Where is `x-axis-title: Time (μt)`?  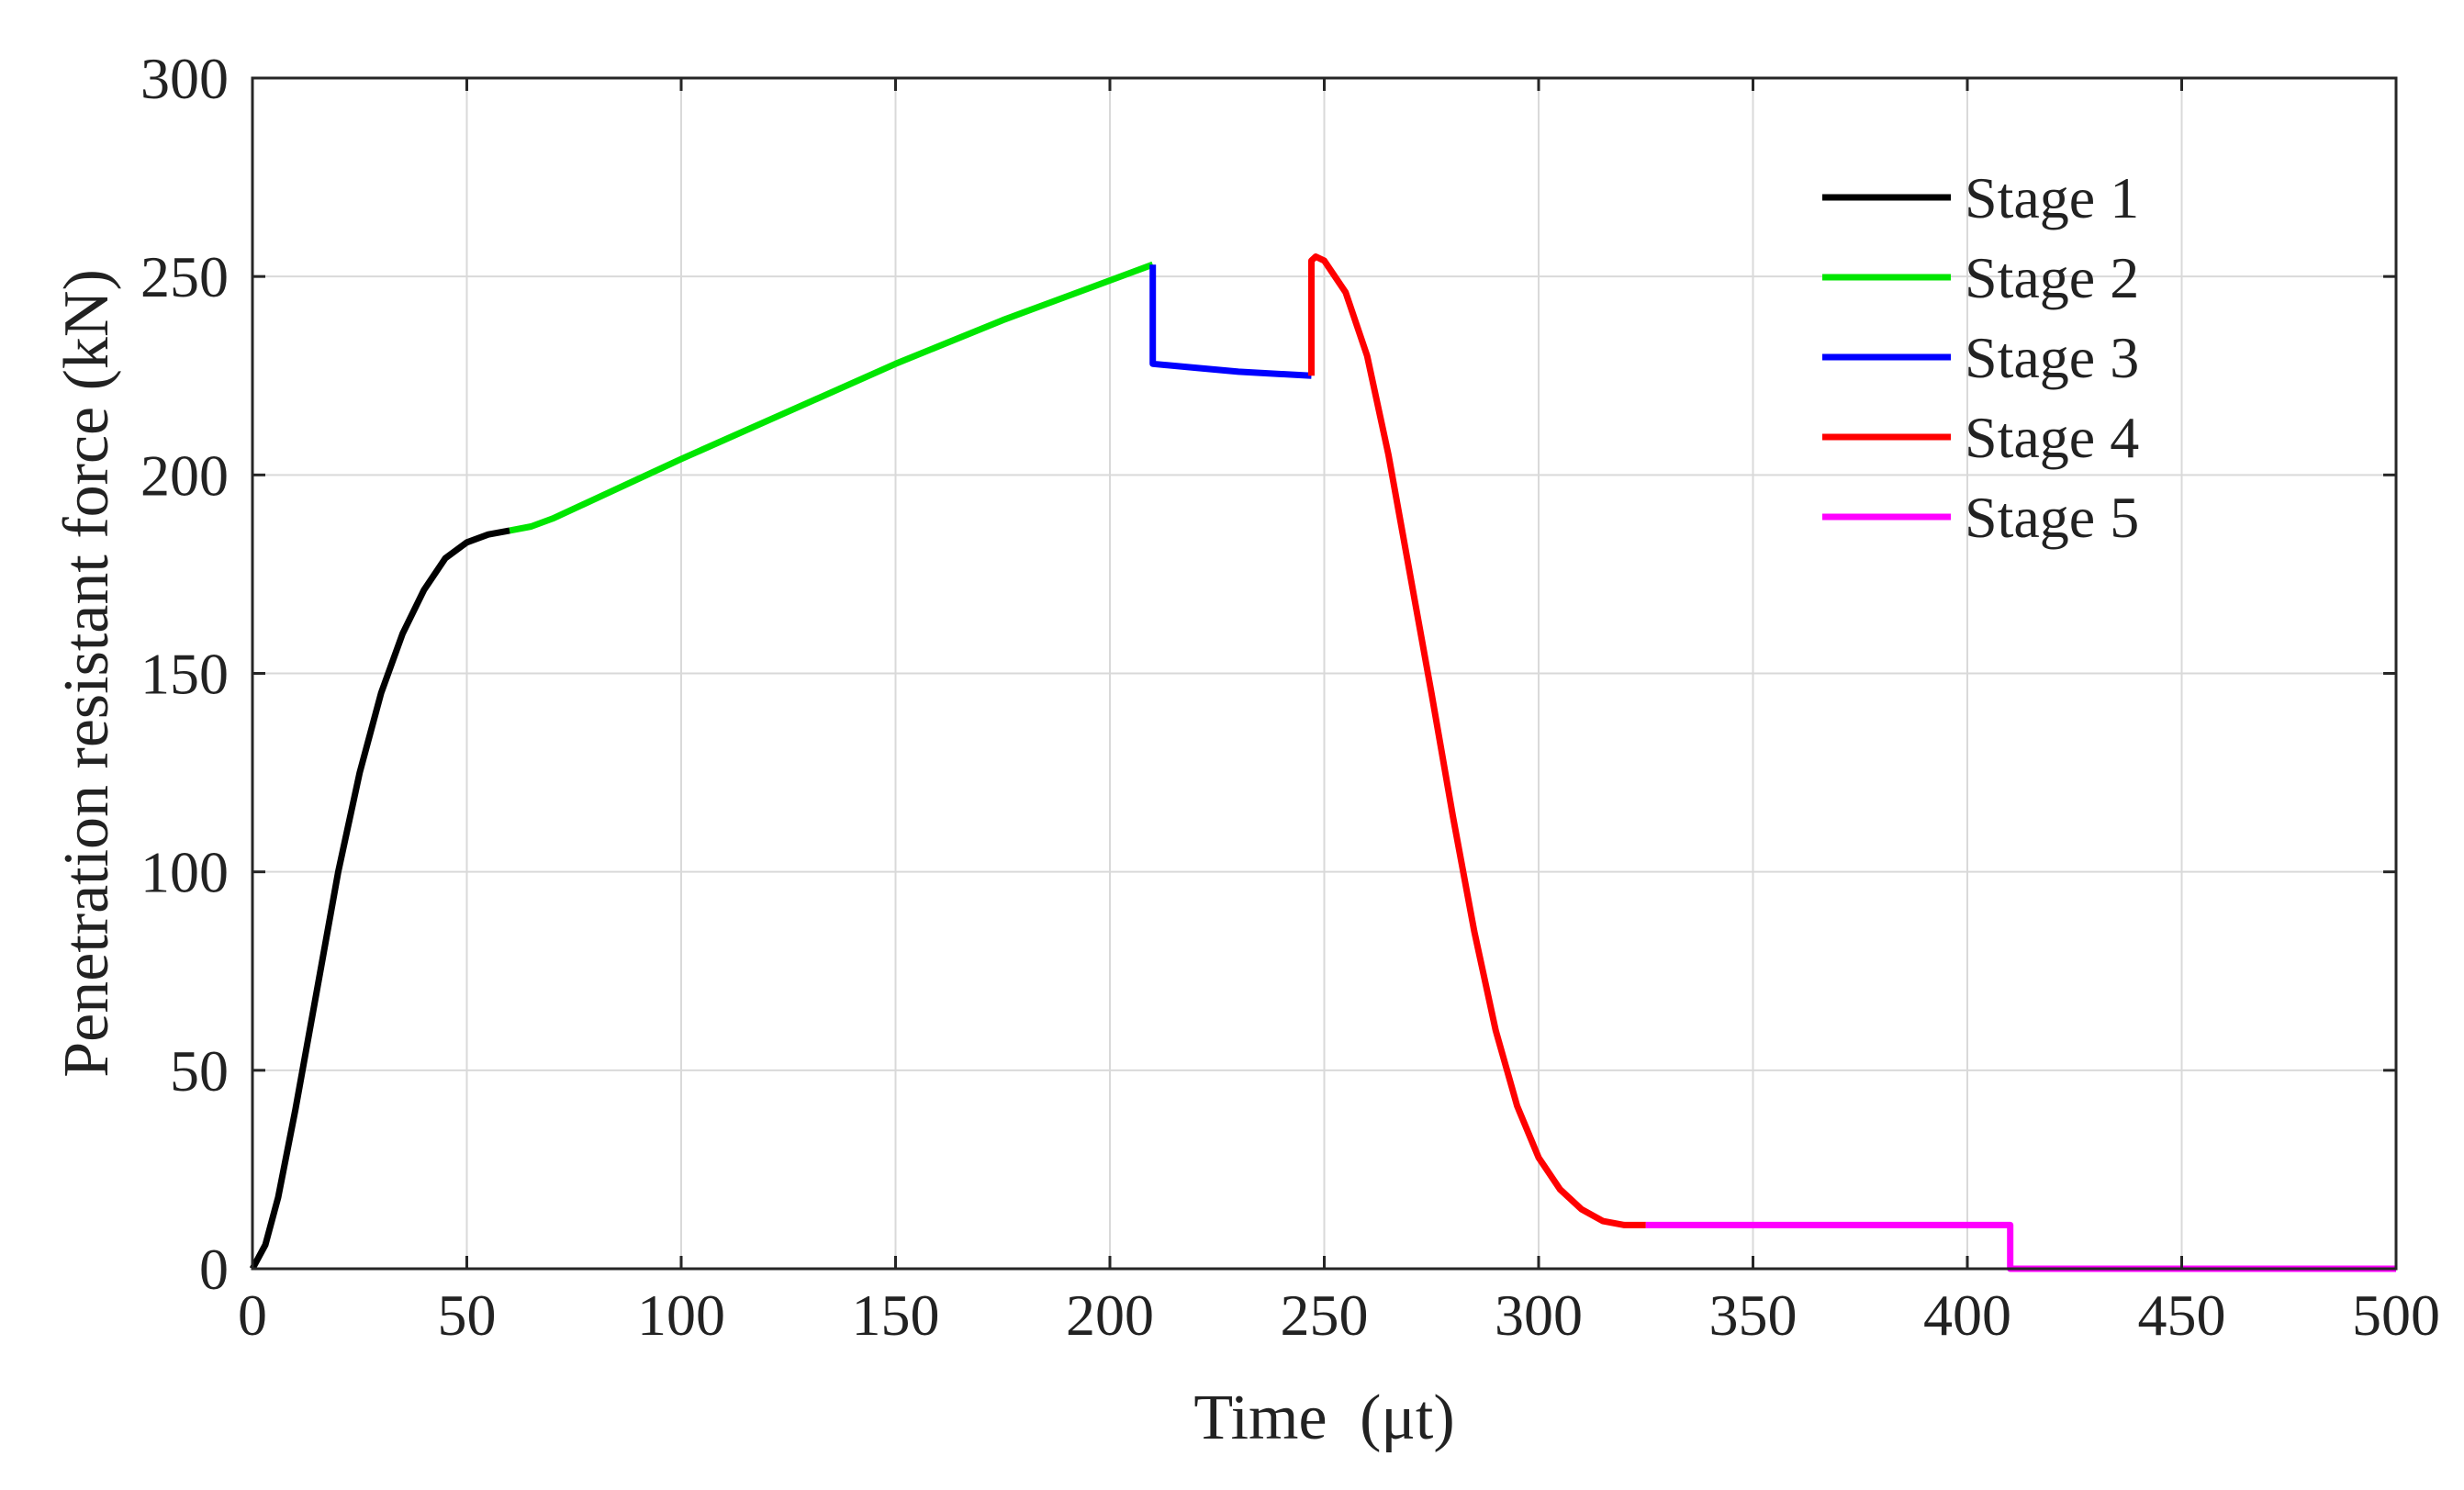 x-axis-title: Time (μt) is located at coordinates (1323, 1418).